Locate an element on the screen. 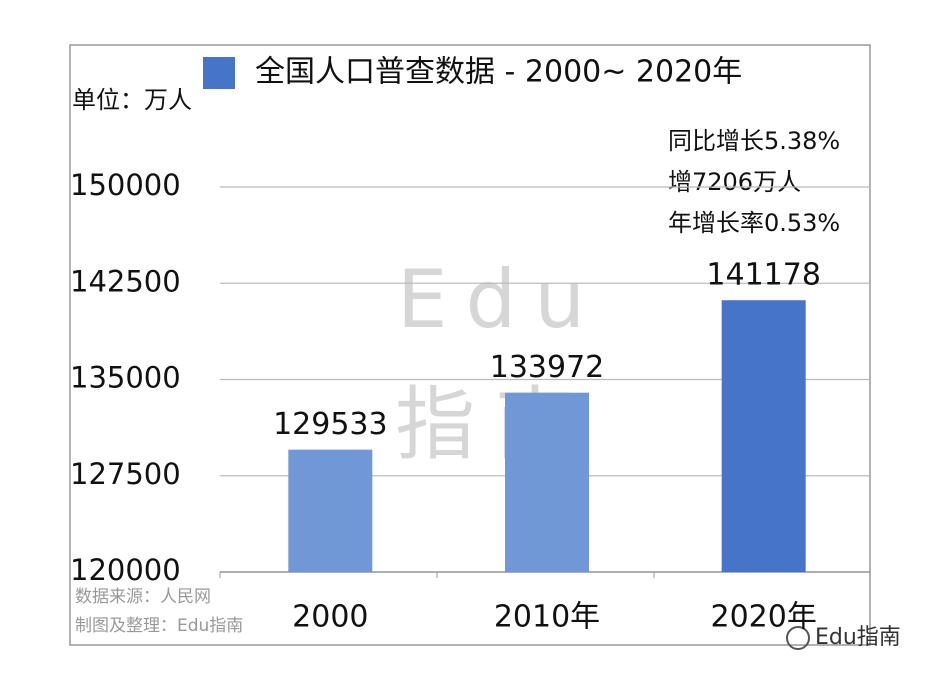 This screenshot has height=678, width=934. chart-title: 全国人口普查数据 - 2000~ 2020年 is located at coordinates (498, 72).